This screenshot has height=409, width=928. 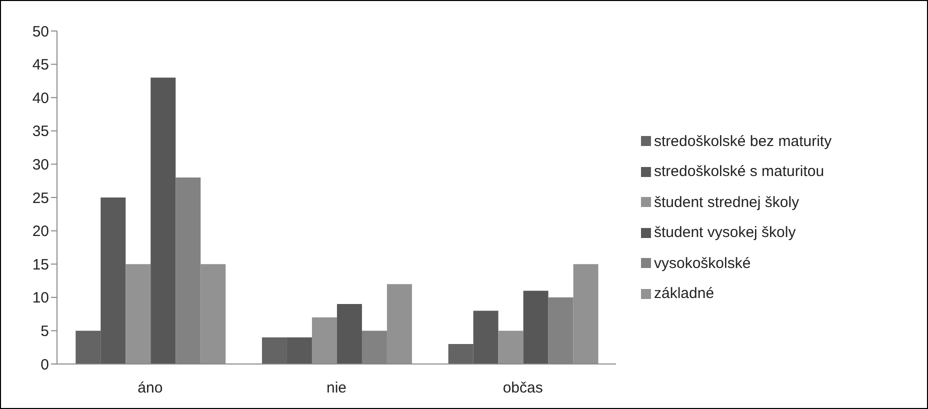 What do you see at coordinates (743, 141) in the screenshot?
I see `legend-label: stredoškolské bez maturity` at bounding box center [743, 141].